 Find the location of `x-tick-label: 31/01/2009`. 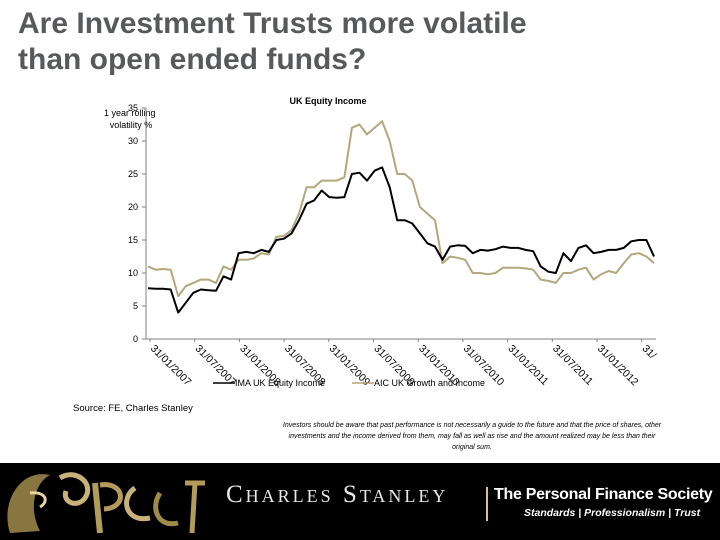

x-tick-label: 31/01/2009 is located at coordinates (350, 366).